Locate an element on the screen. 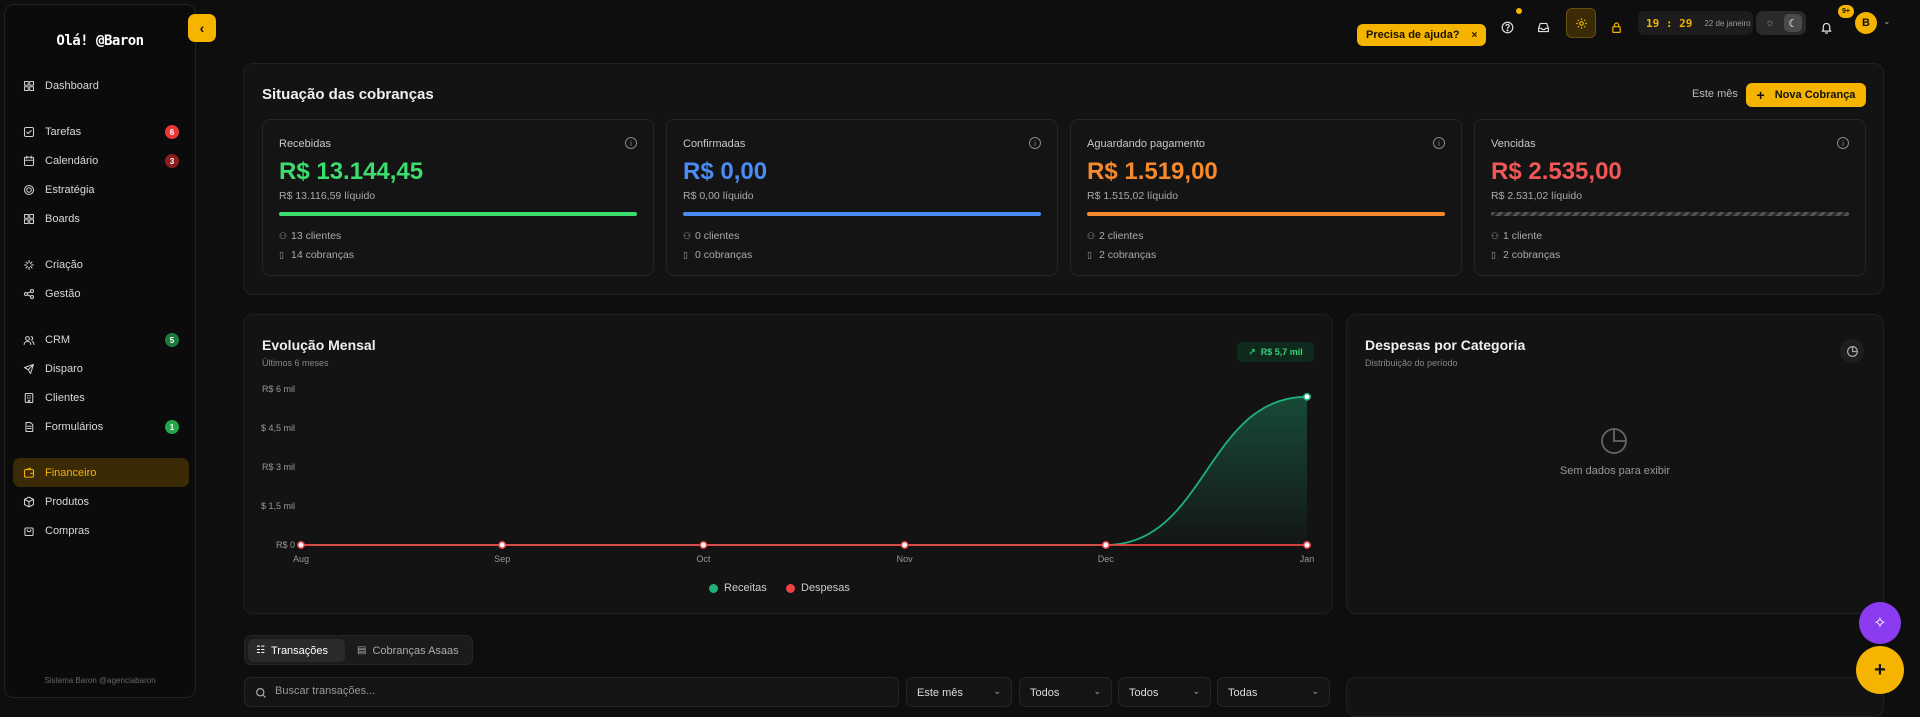 The width and height of the screenshot is (1920, 717). sidebar-item-produtos: Produtos is located at coordinates (101, 501).